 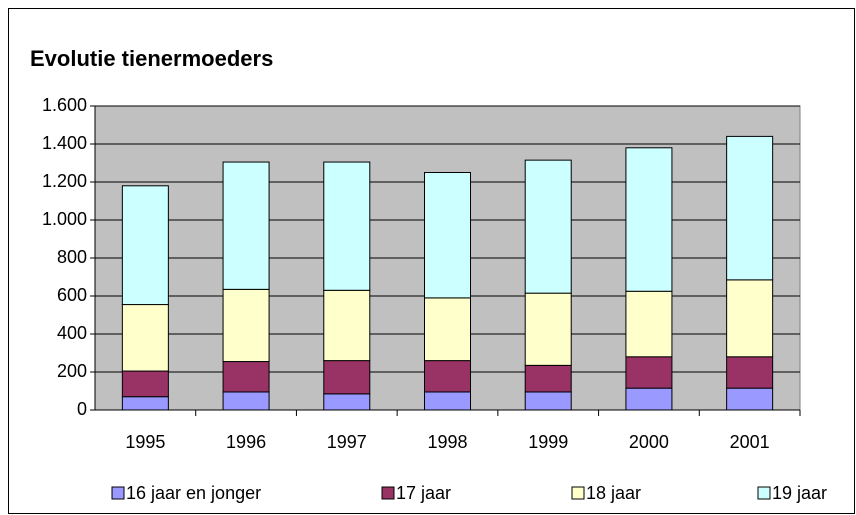 What do you see at coordinates (64, 143) in the screenshot?
I see `y-tick-label: 1.400` at bounding box center [64, 143].